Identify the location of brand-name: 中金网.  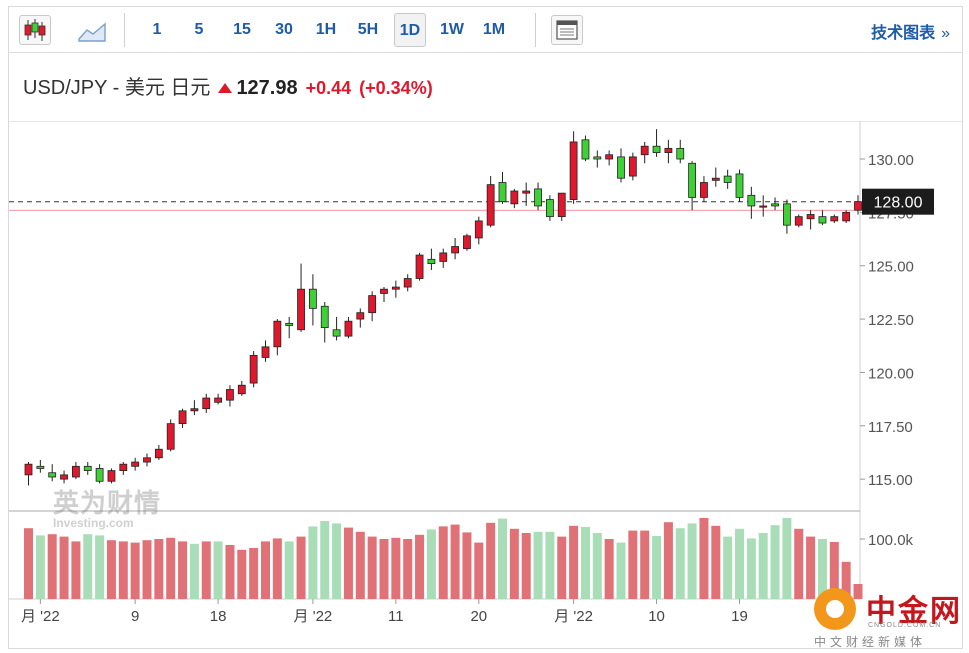
(914, 611).